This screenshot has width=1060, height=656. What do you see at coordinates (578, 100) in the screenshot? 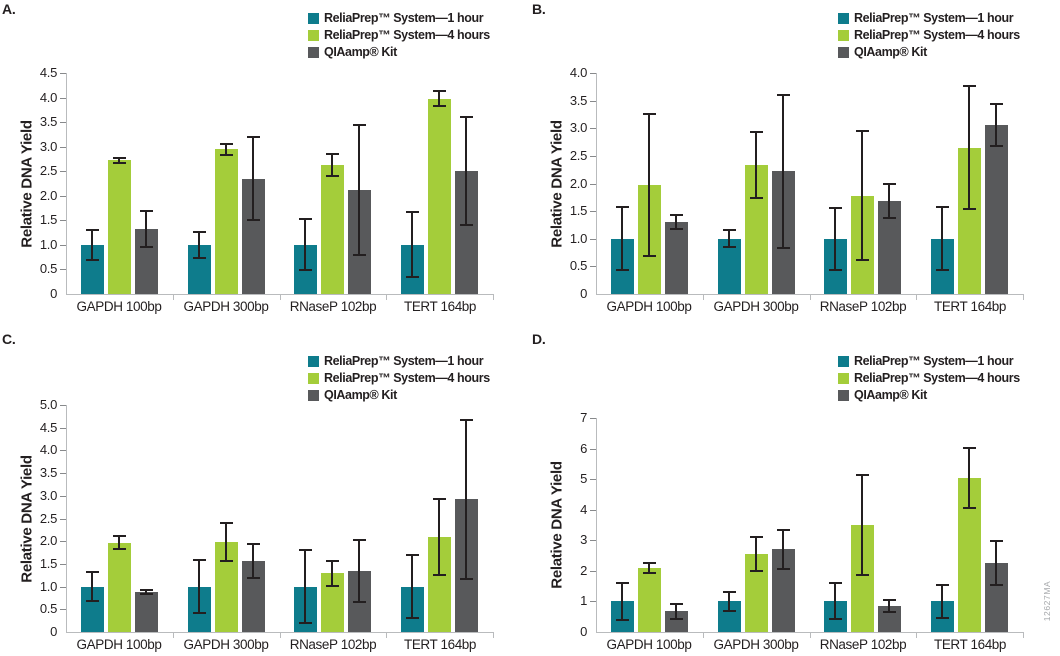
I see `y-tick-label: 3.5` at bounding box center [578, 100].